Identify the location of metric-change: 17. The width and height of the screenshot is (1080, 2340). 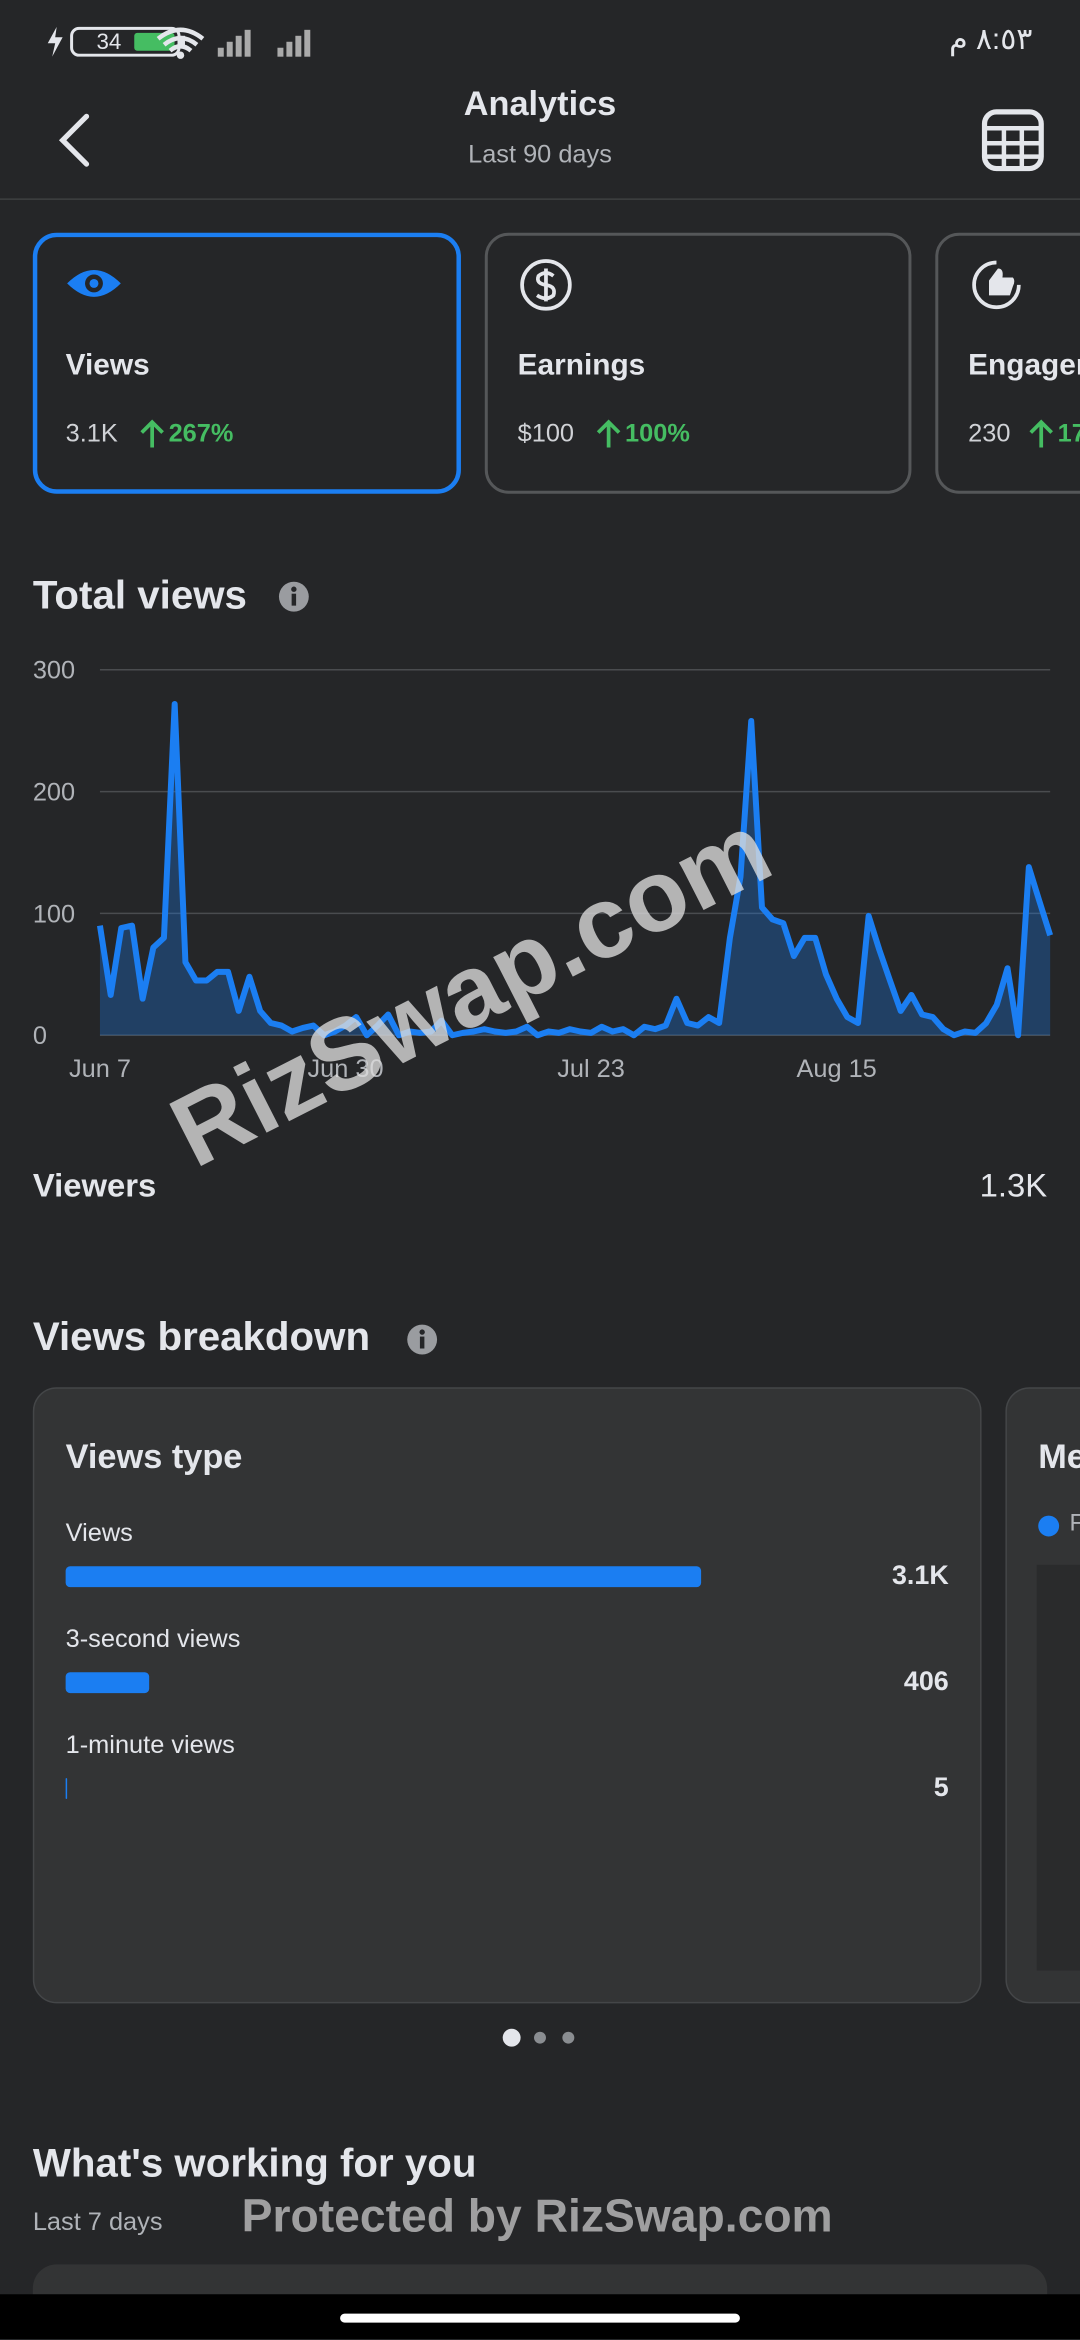
(1068, 433).